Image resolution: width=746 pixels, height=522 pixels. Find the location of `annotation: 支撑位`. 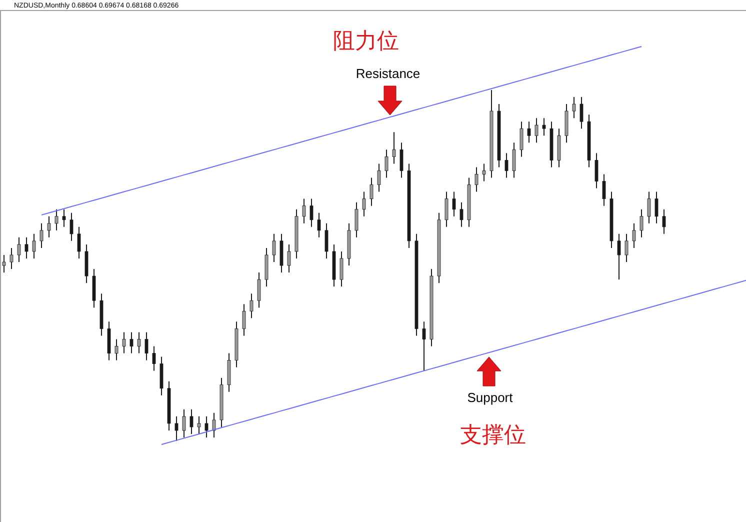

annotation: 支撑位 is located at coordinates (493, 435).